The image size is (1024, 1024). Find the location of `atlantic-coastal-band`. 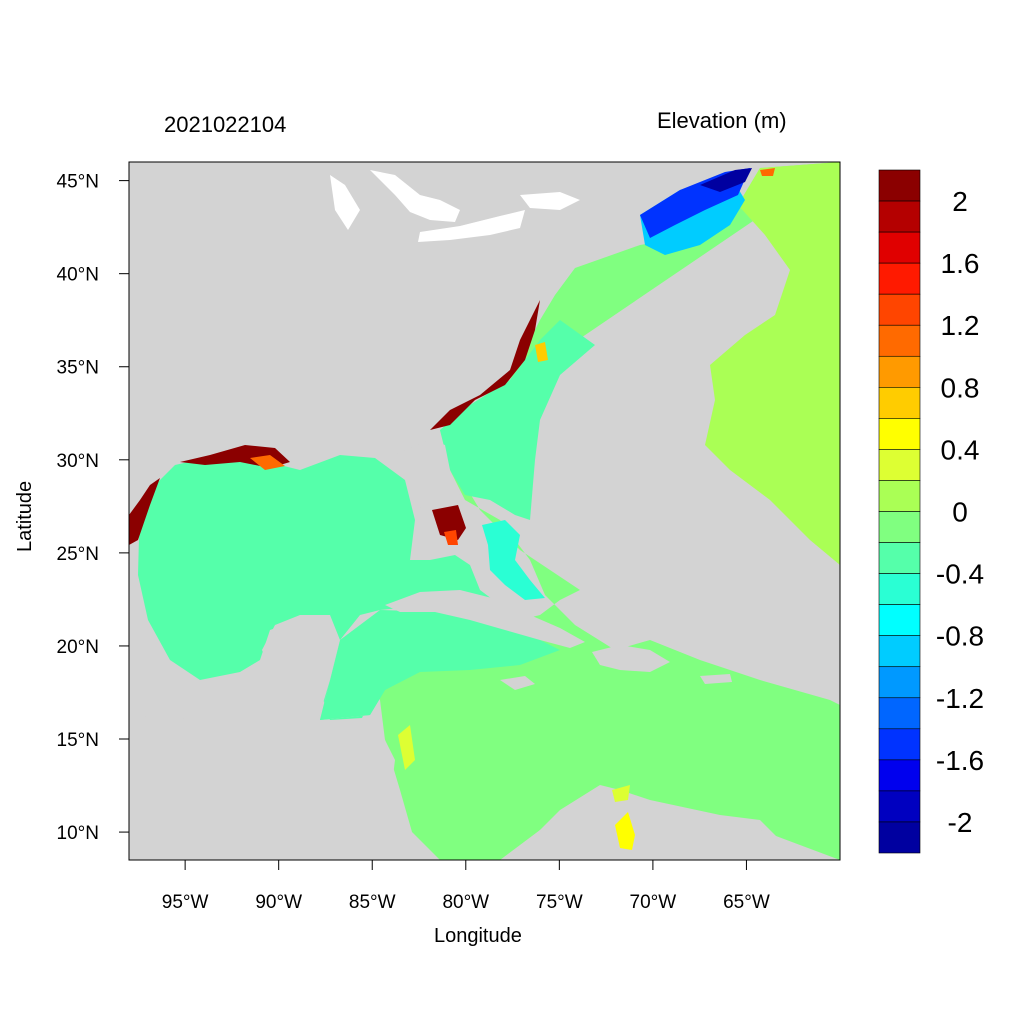

atlantic-coastal-band is located at coordinates (517, 420).